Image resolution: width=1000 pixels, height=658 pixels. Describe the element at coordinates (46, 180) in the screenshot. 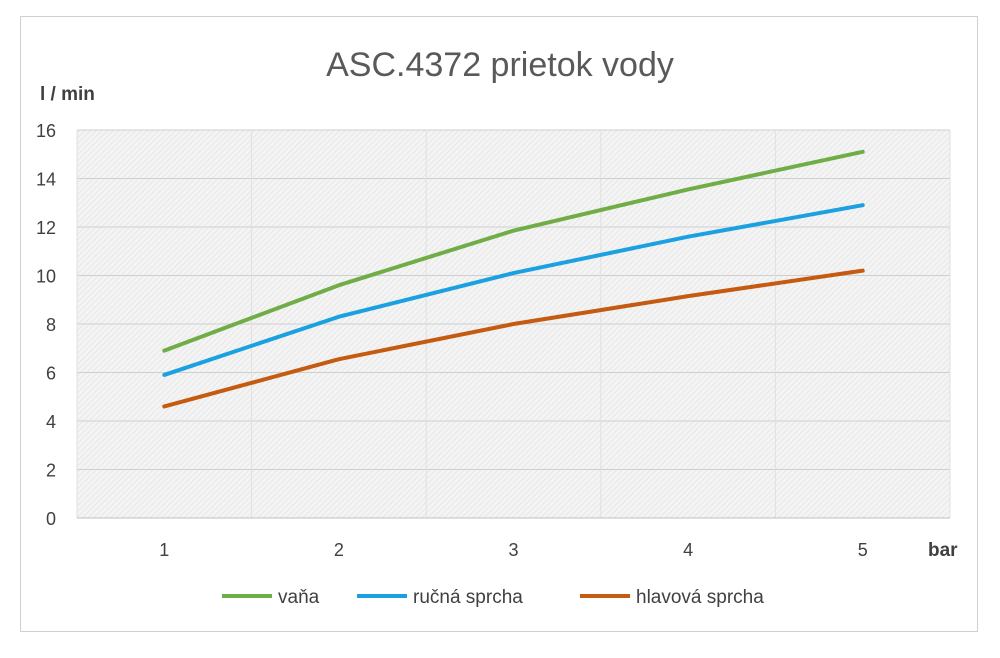

I see `y-tick-label: 14` at that location.